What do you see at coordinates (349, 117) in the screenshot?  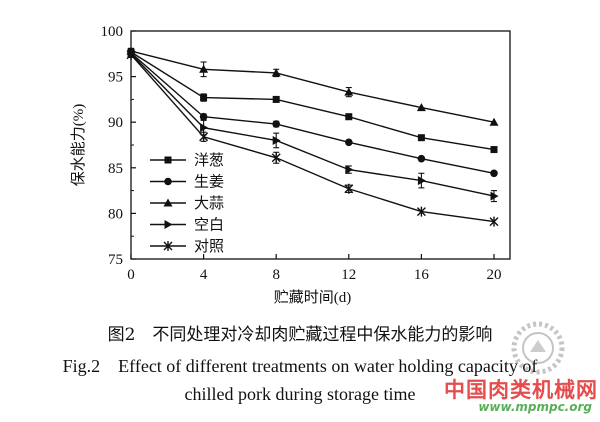 I see `data-point-洋葱-12` at bounding box center [349, 117].